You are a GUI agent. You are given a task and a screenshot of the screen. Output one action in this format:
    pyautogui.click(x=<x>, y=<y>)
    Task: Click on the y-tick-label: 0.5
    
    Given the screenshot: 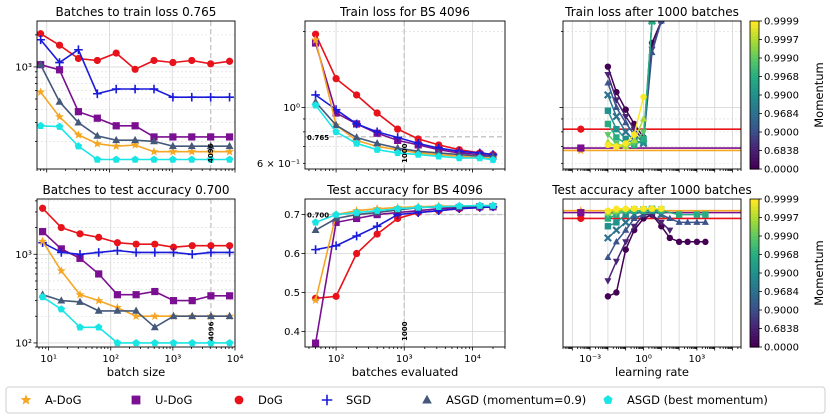 What is the action you would take?
    pyautogui.click(x=292, y=293)
    